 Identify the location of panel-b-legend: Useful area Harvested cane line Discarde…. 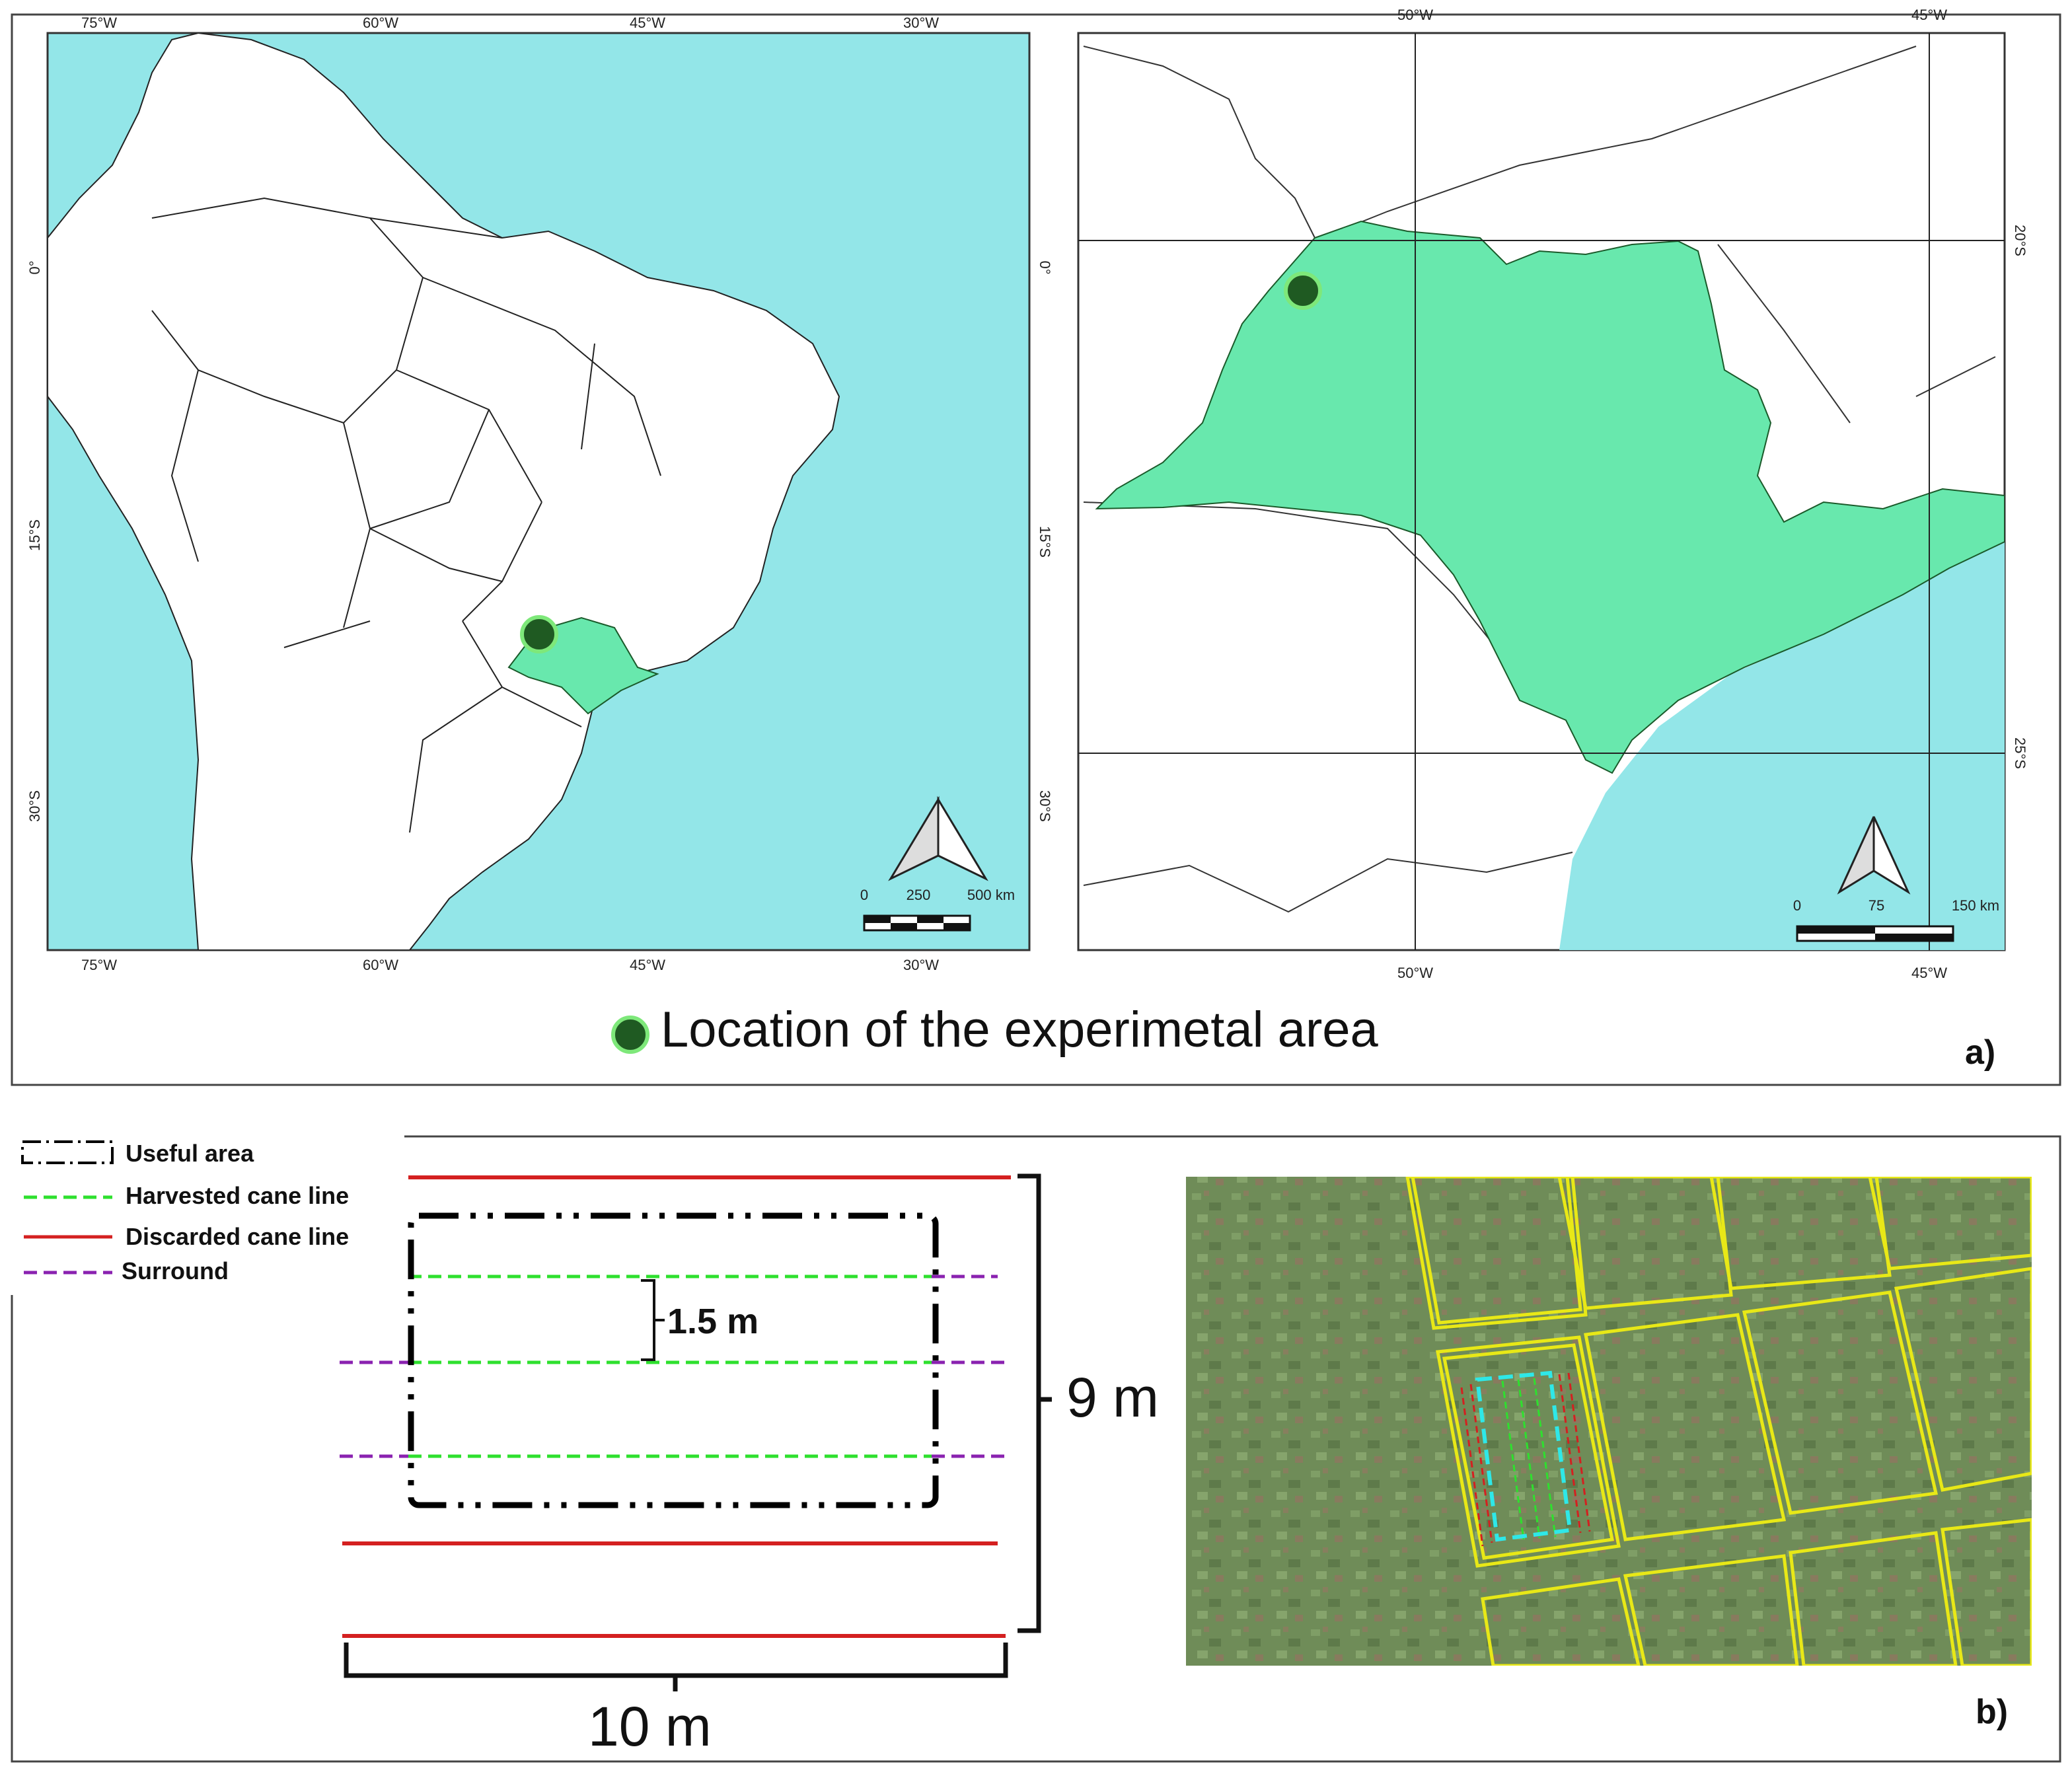
(185, 1212).